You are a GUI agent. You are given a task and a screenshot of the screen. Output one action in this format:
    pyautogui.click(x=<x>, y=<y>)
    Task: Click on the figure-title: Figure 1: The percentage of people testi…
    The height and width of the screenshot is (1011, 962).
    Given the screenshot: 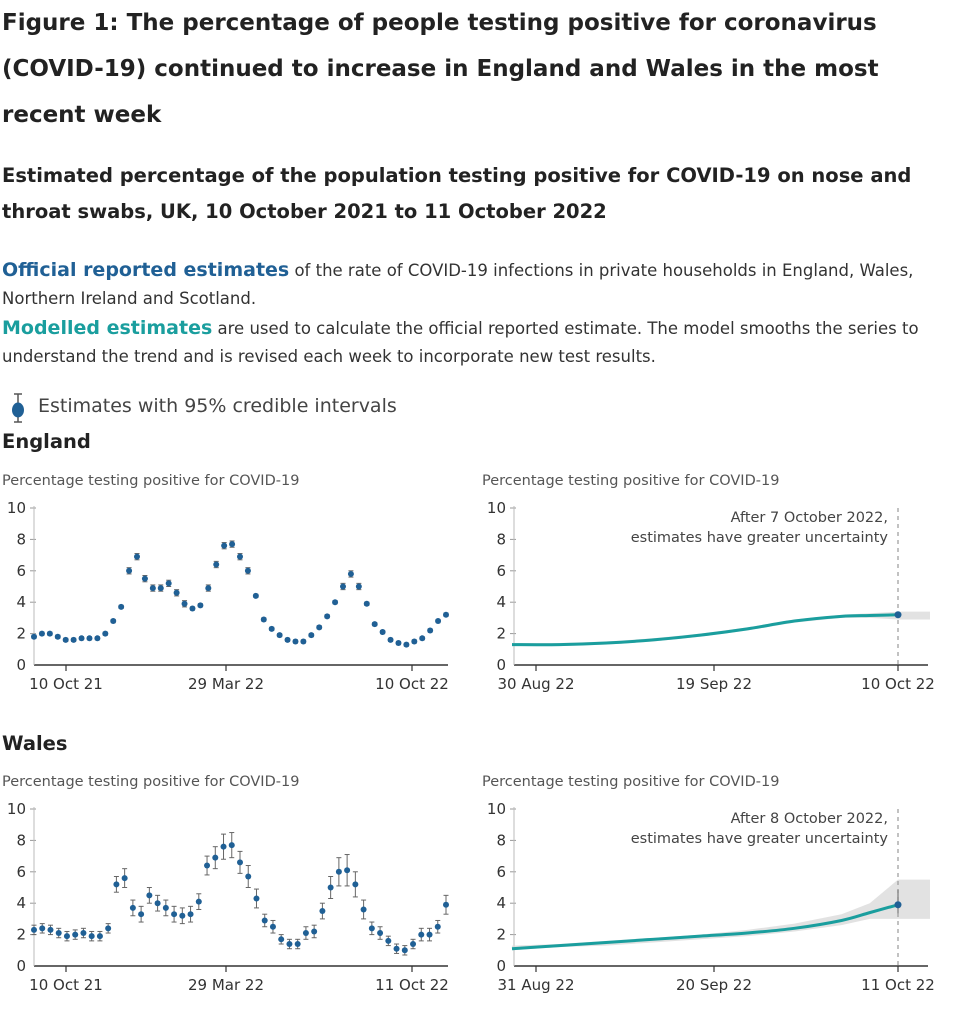 What is the action you would take?
    pyautogui.click(x=440, y=69)
    